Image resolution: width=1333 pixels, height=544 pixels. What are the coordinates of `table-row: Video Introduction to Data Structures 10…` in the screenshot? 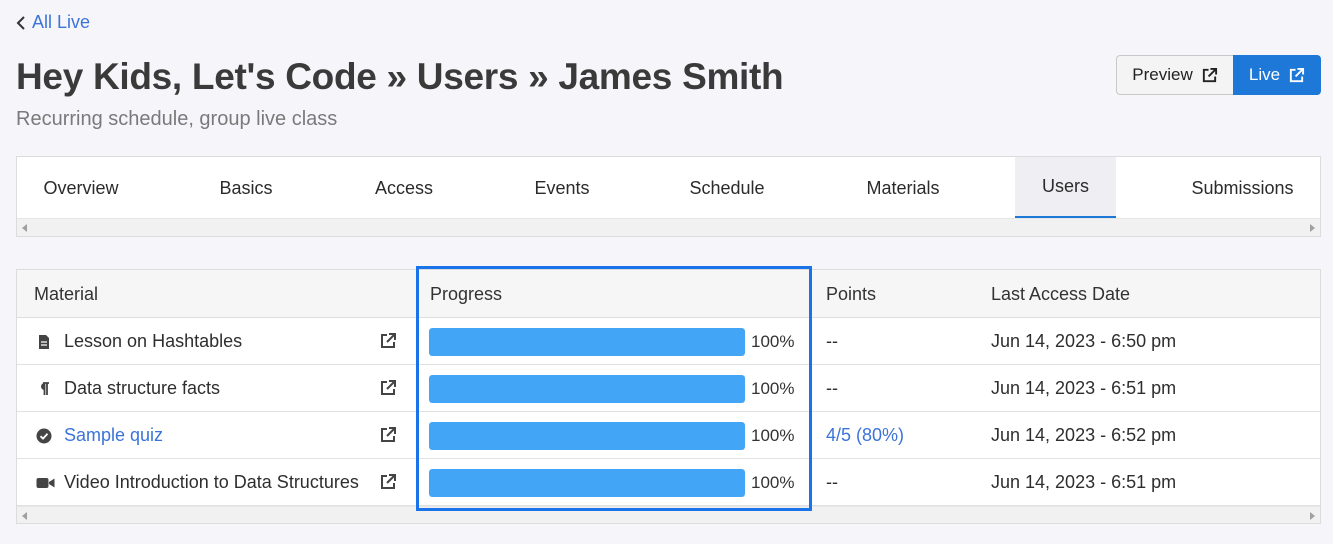 It's located at (668, 482).